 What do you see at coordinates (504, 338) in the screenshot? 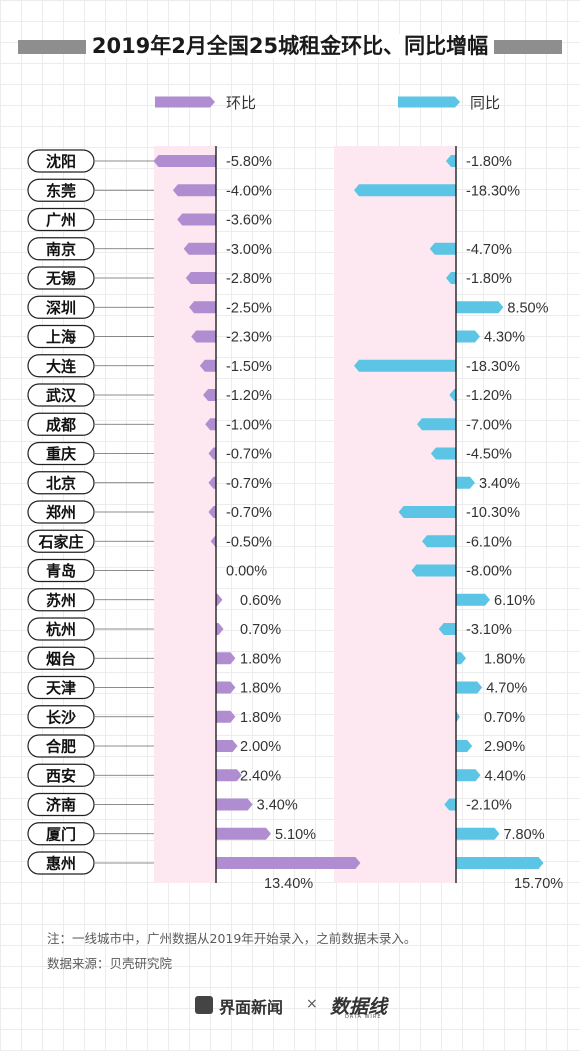
I see `yoy-value-label: 4.30%` at bounding box center [504, 338].